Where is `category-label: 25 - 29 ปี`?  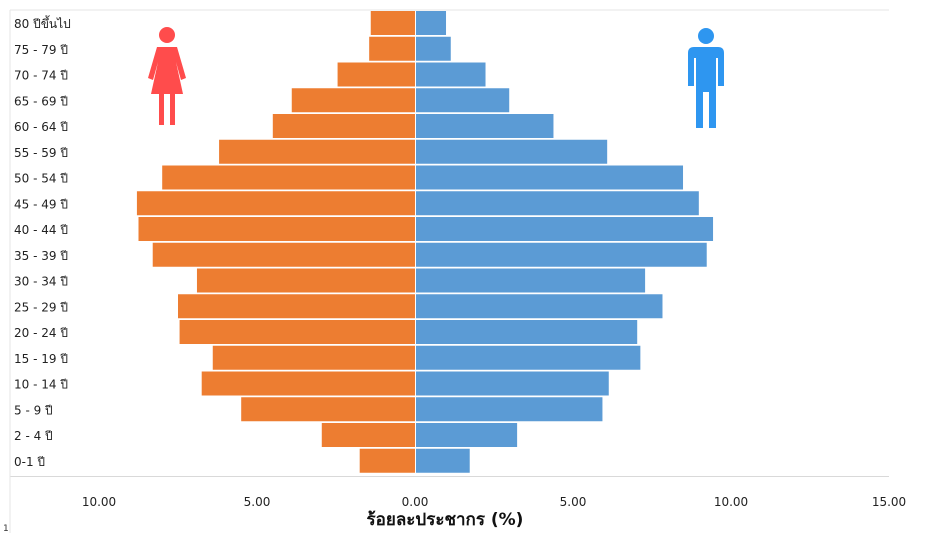 category-label: 25 - 29 ปี is located at coordinates (41, 307).